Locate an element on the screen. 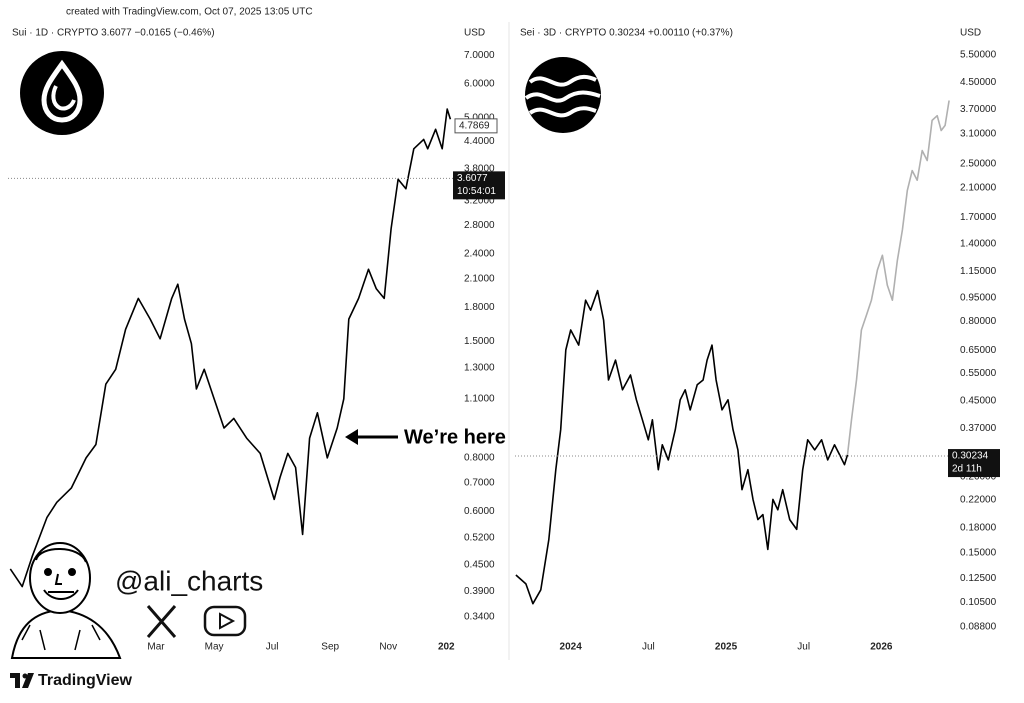 This screenshot has width=1024, height=703. y-tick-label: 0.7000 is located at coordinates (479, 482).